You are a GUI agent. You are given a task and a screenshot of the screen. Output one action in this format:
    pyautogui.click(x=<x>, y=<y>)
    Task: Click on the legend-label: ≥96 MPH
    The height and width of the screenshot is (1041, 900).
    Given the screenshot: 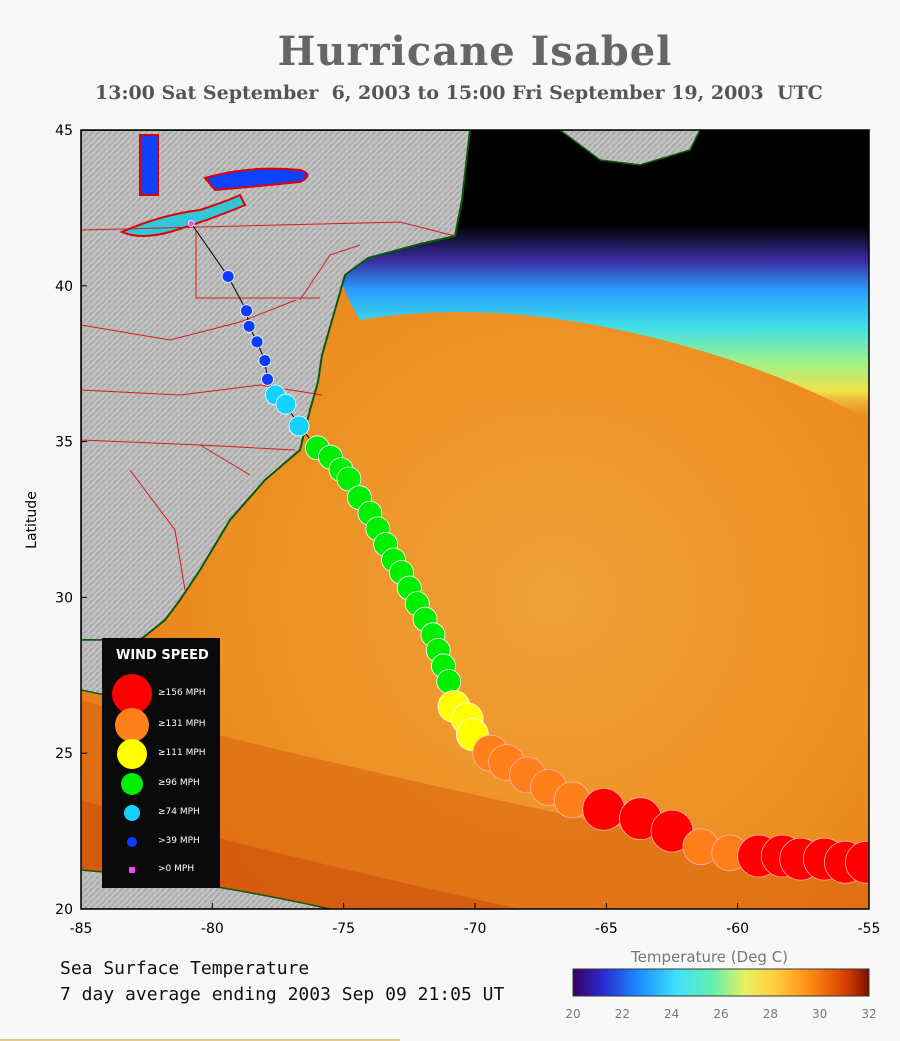 What is the action you would take?
    pyautogui.click(x=179, y=783)
    